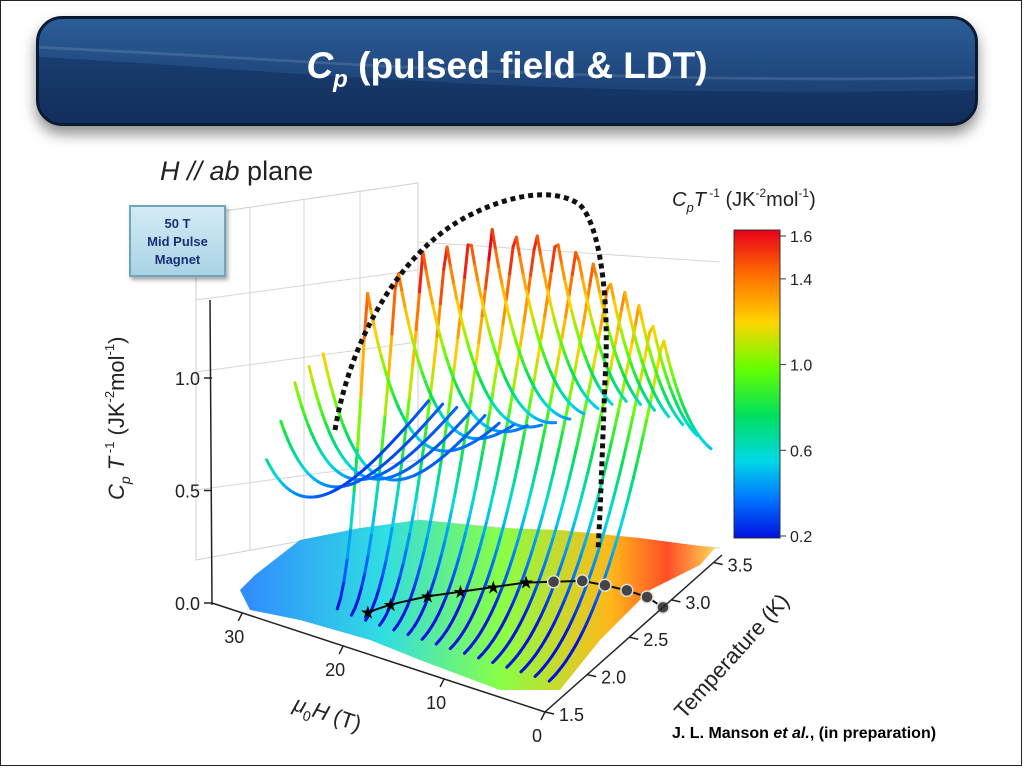 The height and width of the screenshot is (768, 1024). Describe the element at coordinates (571, 715) in the screenshot. I see `temperature-tick-label: 1.5` at that location.